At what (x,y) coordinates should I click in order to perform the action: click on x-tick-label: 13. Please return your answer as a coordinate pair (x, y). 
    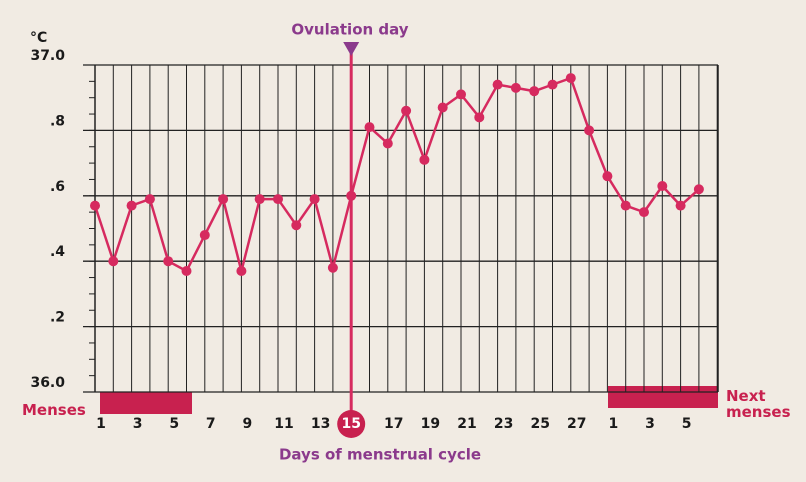
    Looking at the image, I should click on (320, 424).